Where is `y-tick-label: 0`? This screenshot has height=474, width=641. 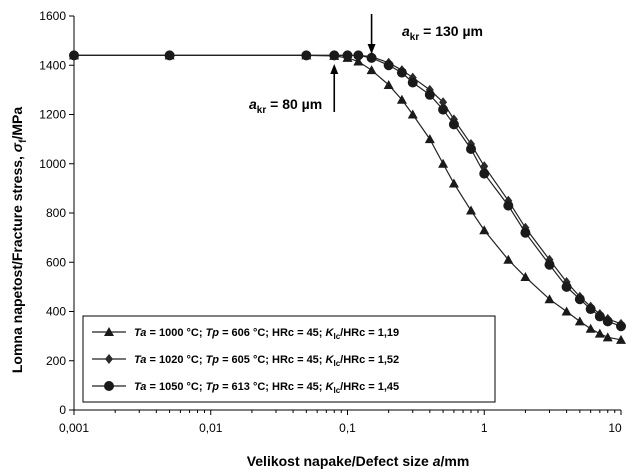 y-tick-label: 0 is located at coordinates (62, 410).